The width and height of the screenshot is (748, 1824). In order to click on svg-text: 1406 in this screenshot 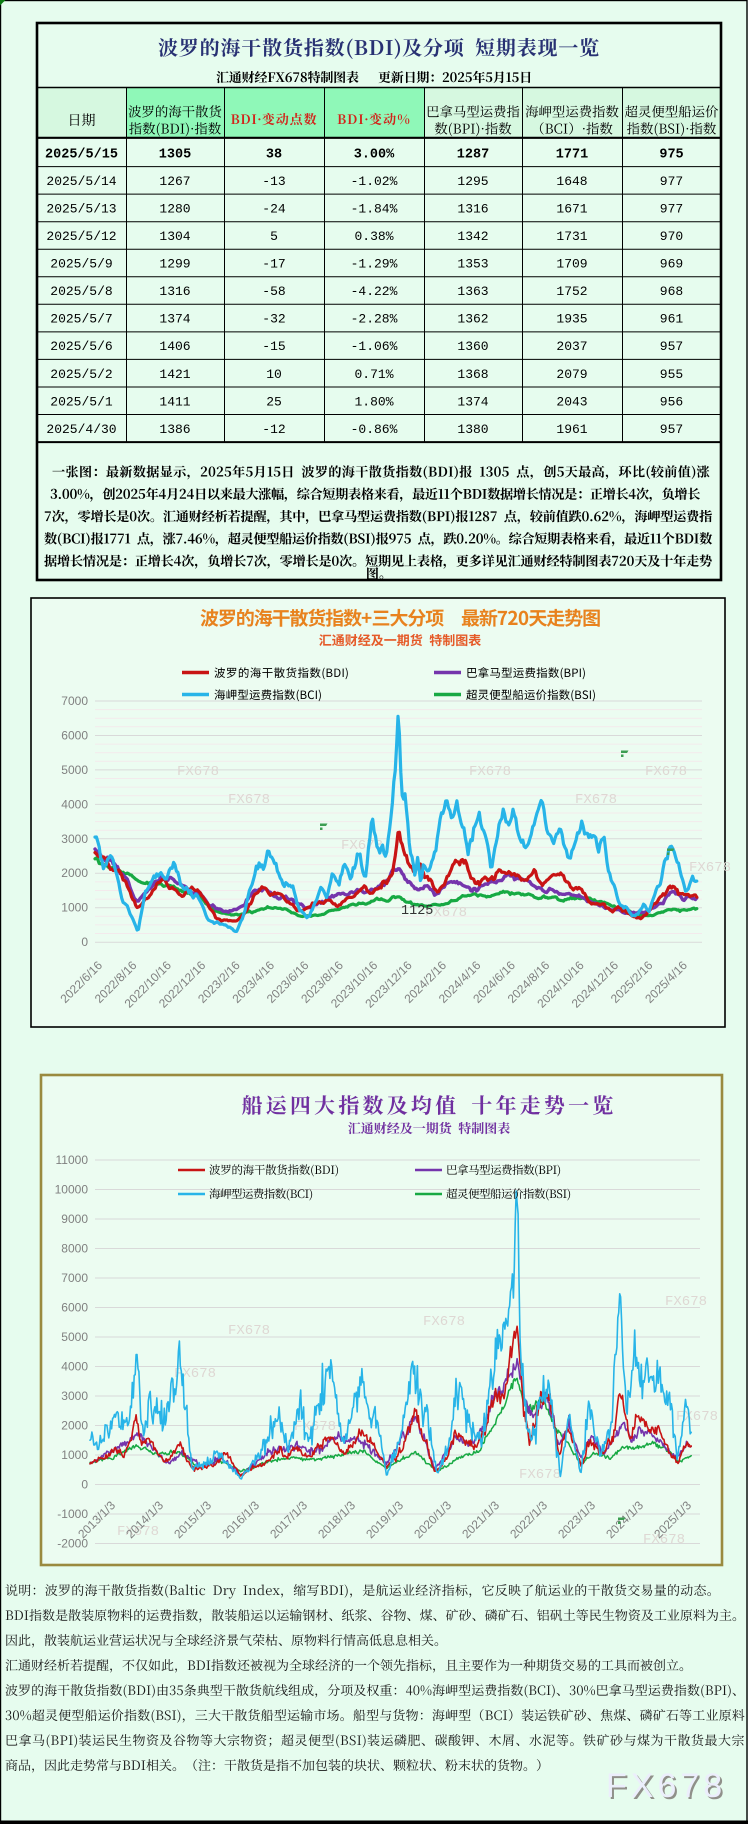, I will do `click(174, 346)`.